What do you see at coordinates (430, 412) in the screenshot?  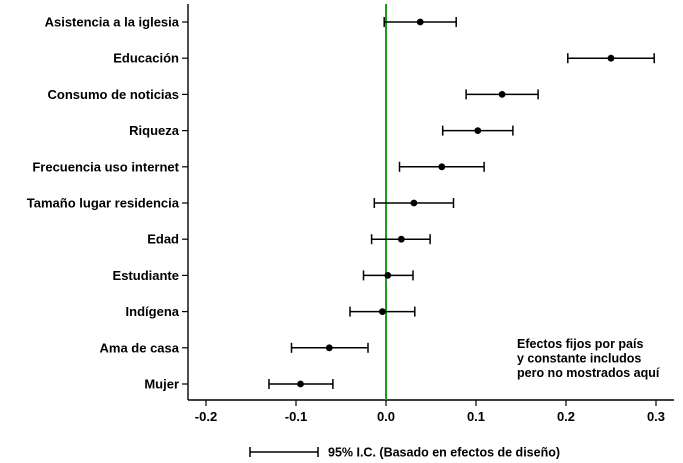 I see `x-axis: -0.2 -0.1 0.0 0.1 0.2 0.3` at bounding box center [430, 412].